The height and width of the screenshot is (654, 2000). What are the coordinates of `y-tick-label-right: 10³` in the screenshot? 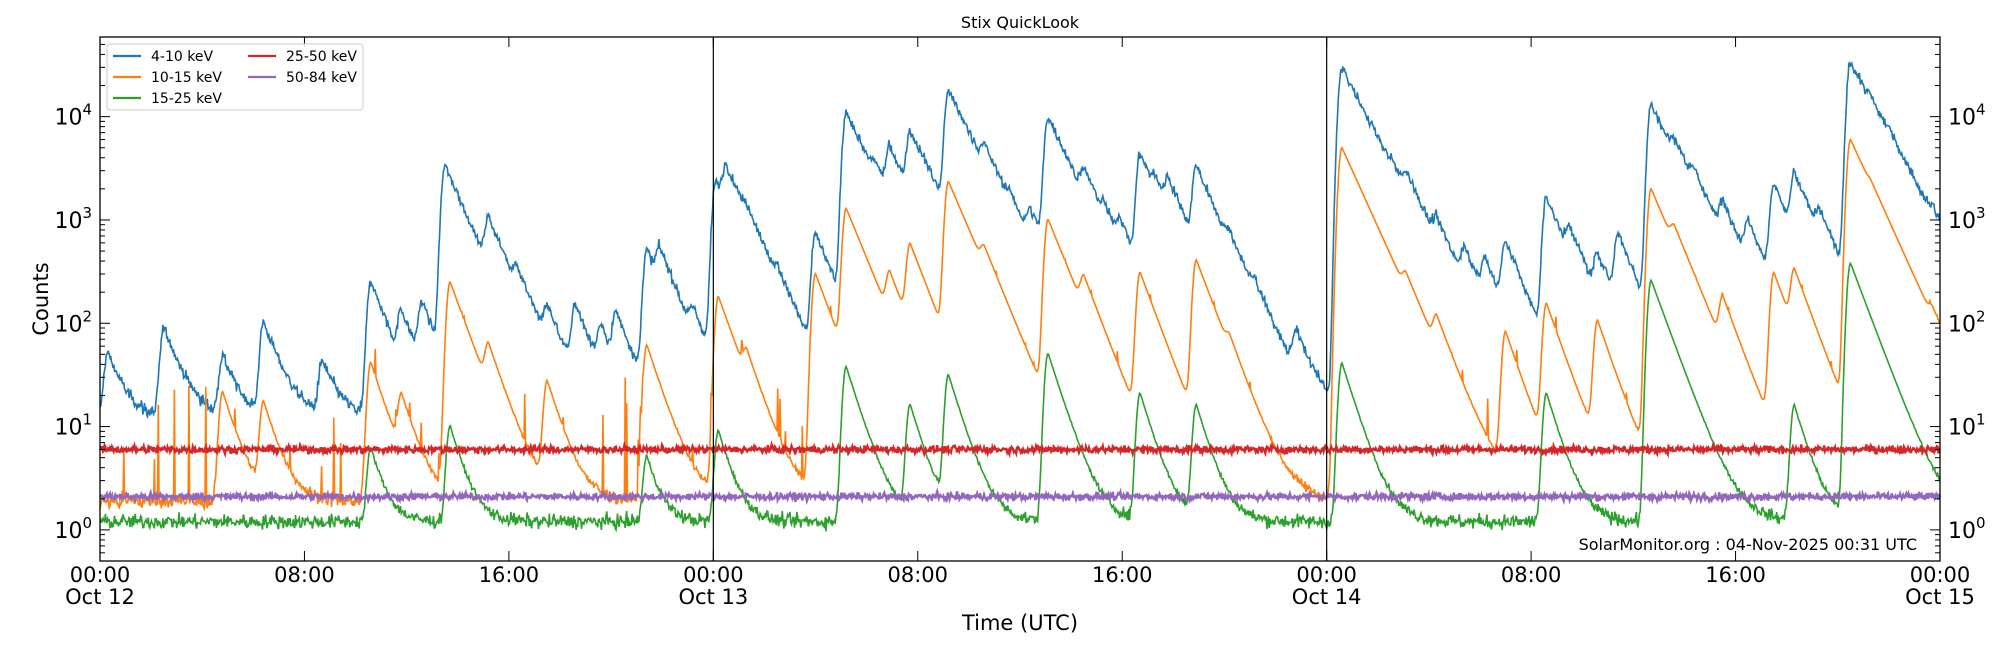 It's located at (1967, 219).